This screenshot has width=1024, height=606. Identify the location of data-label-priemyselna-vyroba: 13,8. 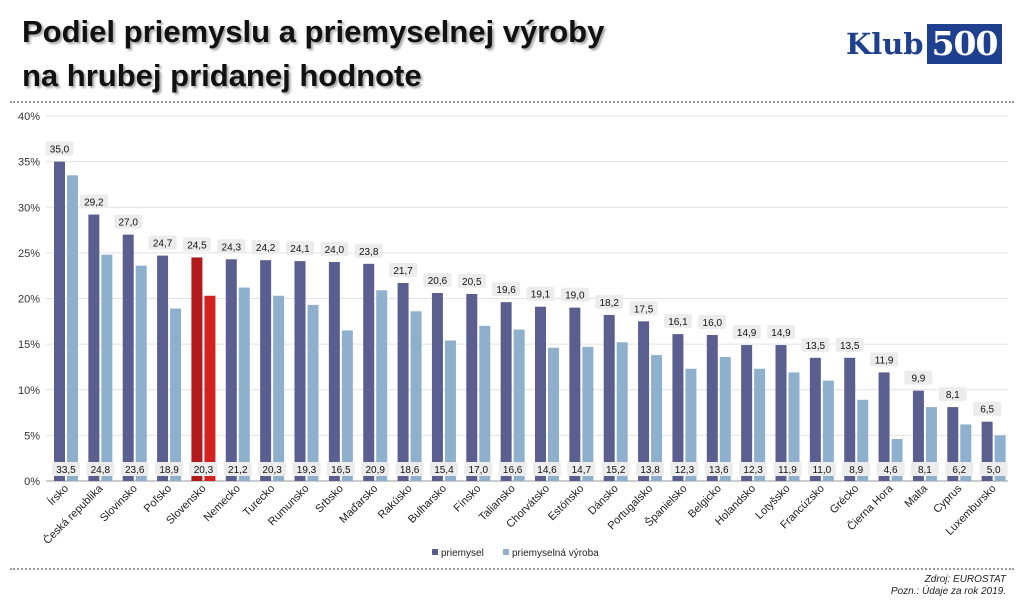
(650, 470).